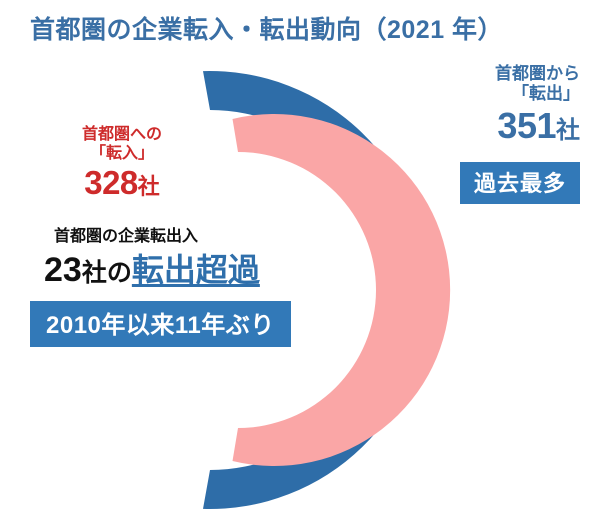 This screenshot has width=613, height=525. What do you see at coordinates (526, 126) in the screenshot?
I see `outflow-value: 351` at bounding box center [526, 126].